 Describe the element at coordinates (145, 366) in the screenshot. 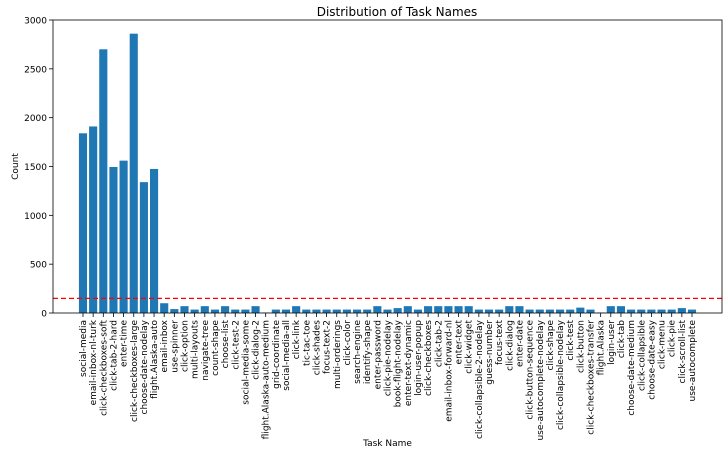

I see `x-tick-label: choose-date-nodelay` at that location.